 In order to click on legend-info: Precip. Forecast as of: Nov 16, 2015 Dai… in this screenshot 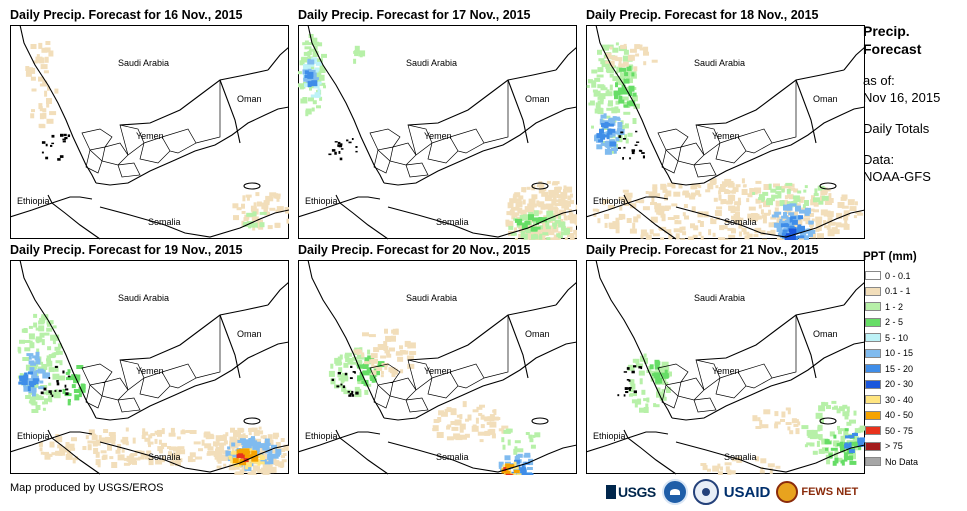, I will do `click(915, 103)`.